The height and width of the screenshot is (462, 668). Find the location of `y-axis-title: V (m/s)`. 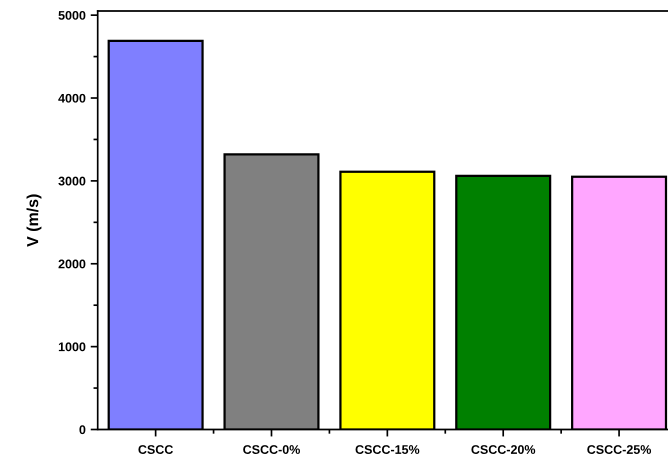

y-axis-title: V (m/s) is located at coordinates (34, 220).